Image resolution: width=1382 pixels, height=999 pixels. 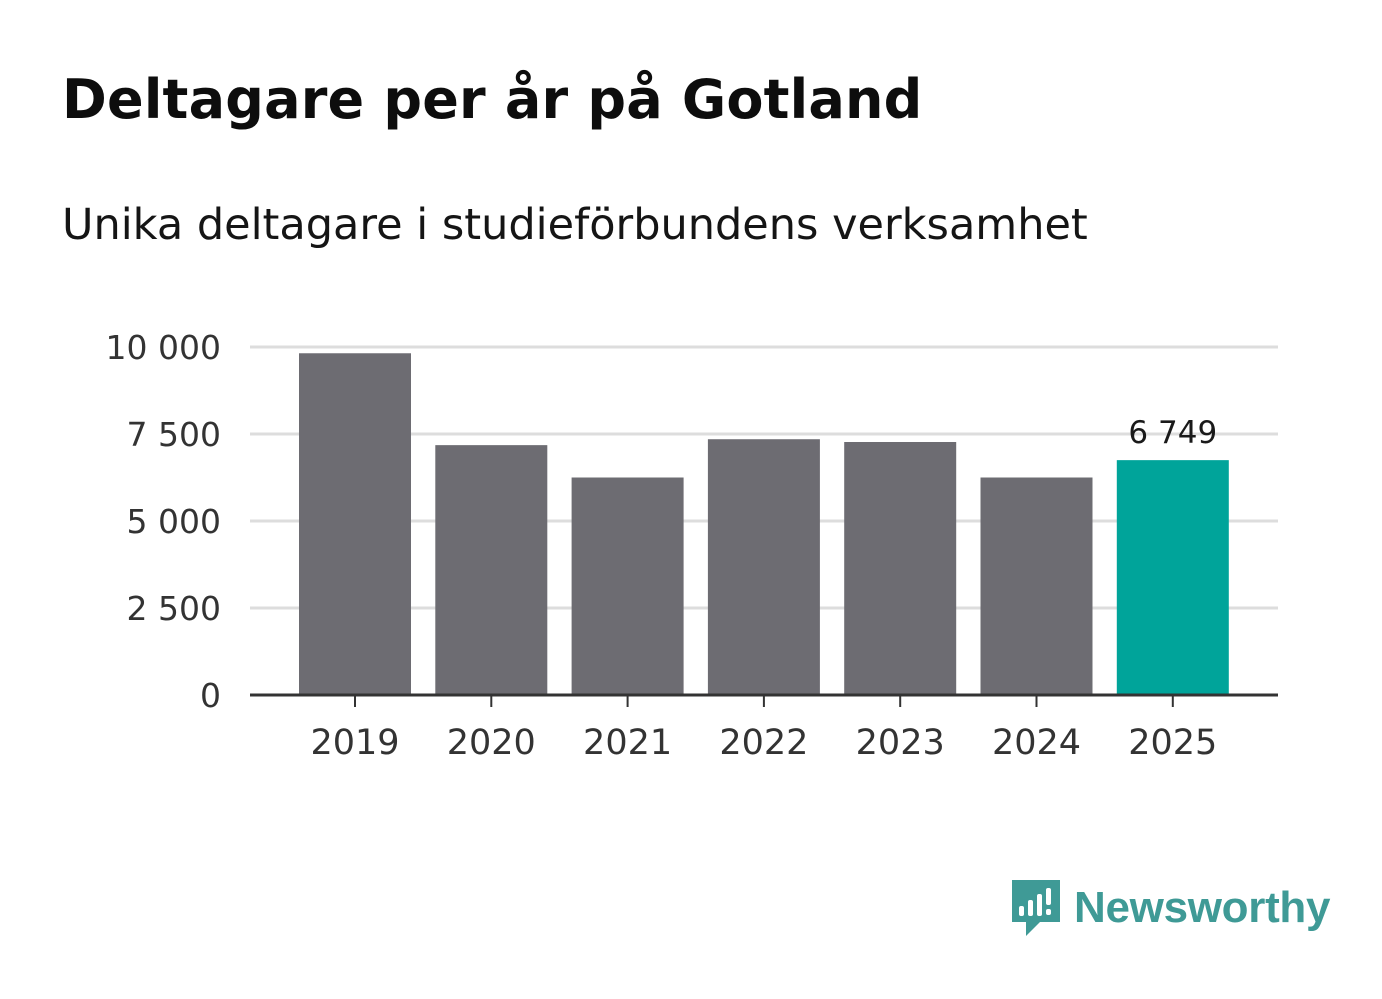 I want to click on y-tick-label: 0, so click(x=210, y=695).